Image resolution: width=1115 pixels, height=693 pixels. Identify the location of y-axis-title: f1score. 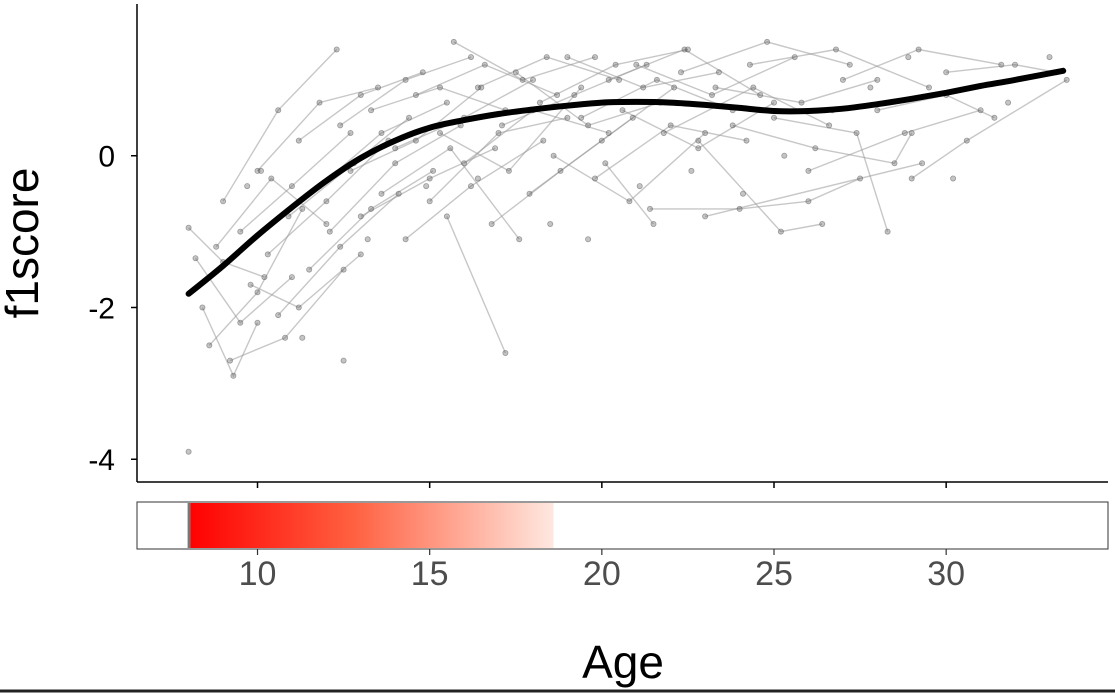
(24, 243).